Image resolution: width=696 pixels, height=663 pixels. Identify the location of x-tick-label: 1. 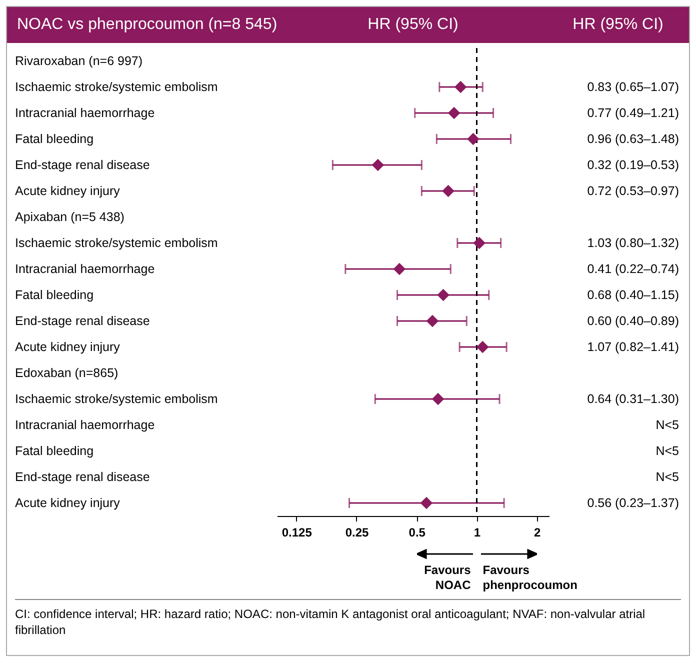
(477, 533).